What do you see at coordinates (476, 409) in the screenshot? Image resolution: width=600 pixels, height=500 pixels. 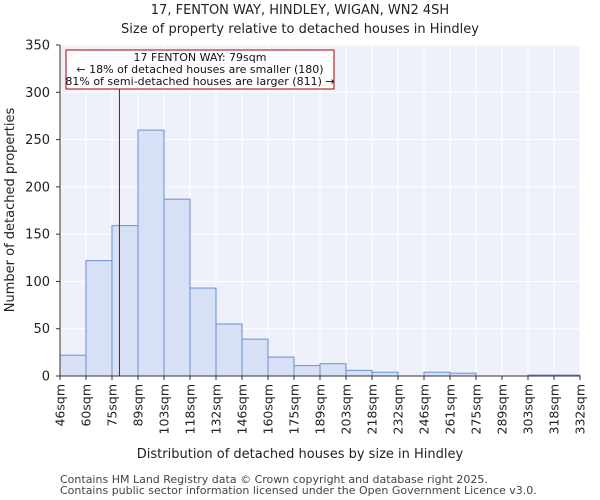 I see `x-tick-label: 275sqm` at bounding box center [476, 409].